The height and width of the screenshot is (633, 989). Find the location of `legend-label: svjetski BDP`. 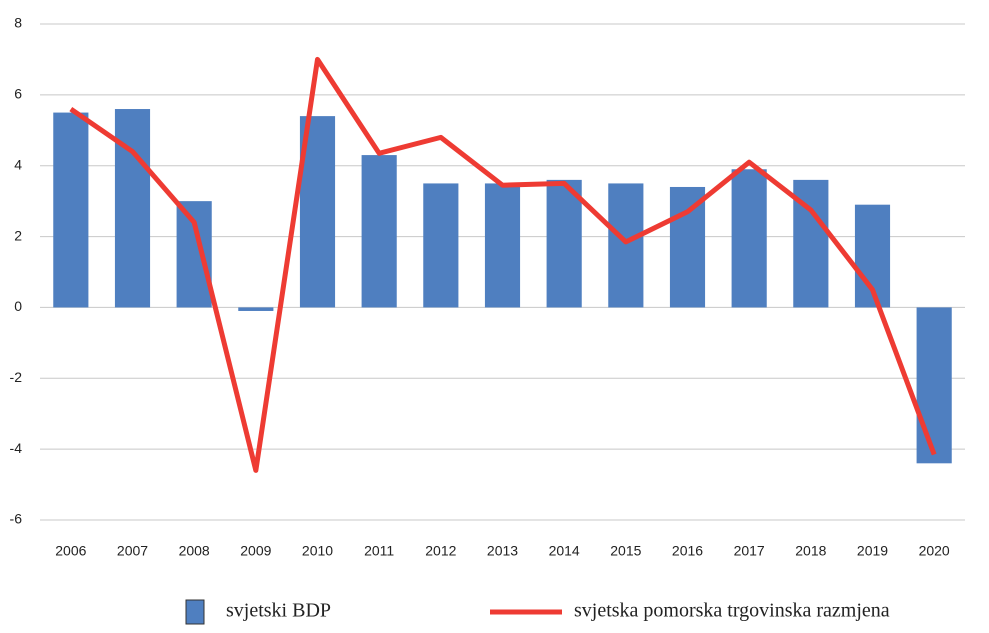

legend-label: svjetski BDP is located at coordinates (278, 611).